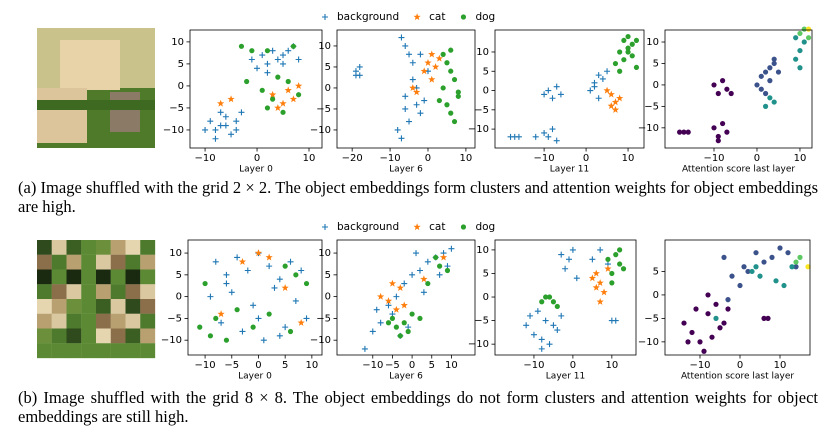 This screenshot has width=833, height=432. Describe the element at coordinates (569, 170) in the screenshot. I see `x-axis-label: Layer 11` at that location.